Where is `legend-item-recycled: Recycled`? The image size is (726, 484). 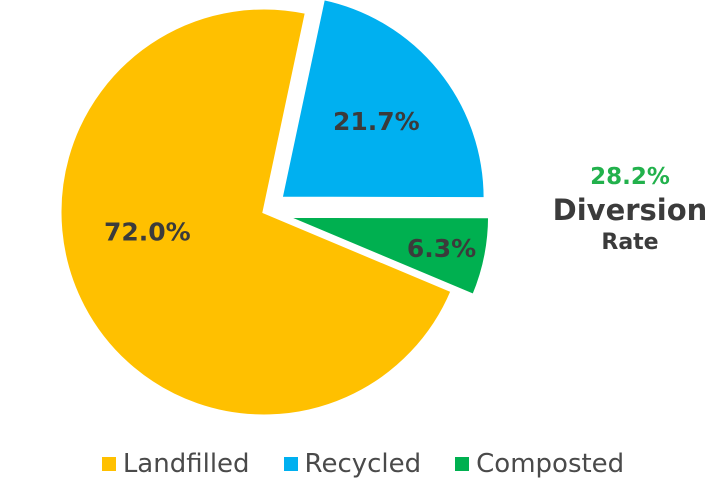 legend-item-recycled: Recycled is located at coordinates (352, 464).